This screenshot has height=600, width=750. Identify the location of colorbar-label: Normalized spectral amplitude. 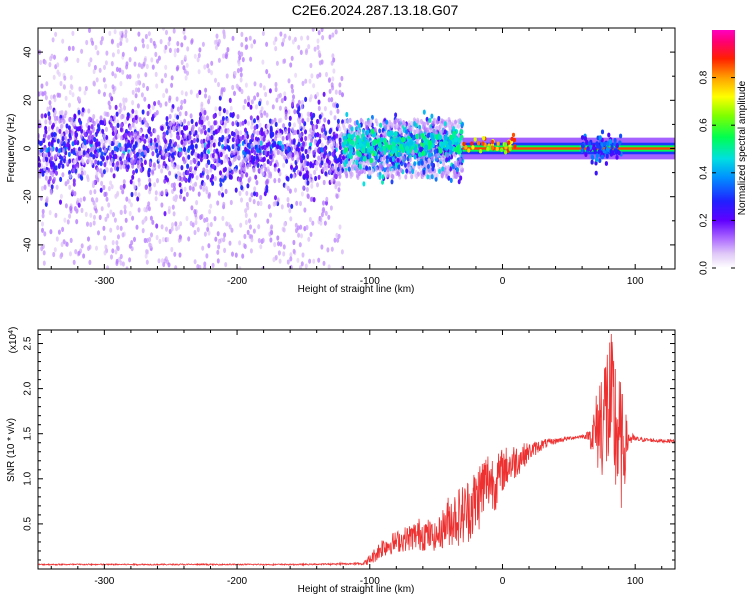
(742, 147).